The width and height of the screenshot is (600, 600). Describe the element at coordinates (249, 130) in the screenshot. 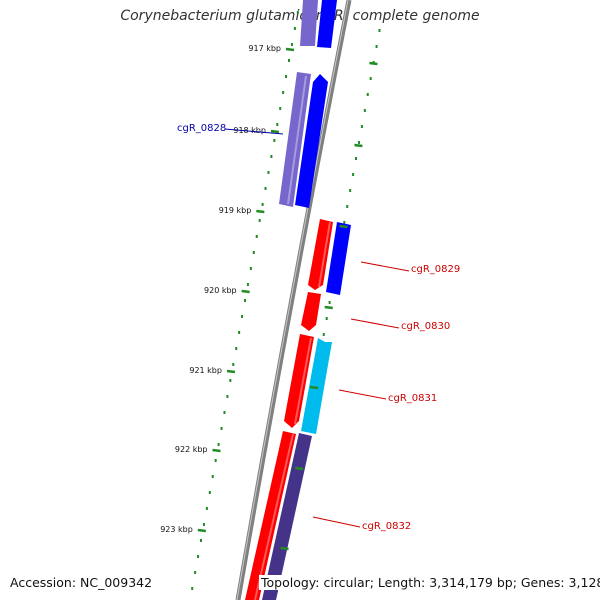

I see `tick-label: 918 kbp` at that location.